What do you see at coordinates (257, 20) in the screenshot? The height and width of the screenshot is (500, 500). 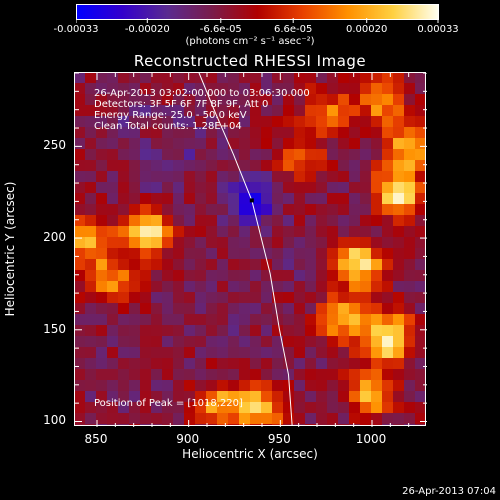 I see `colorbar-ticks` at bounding box center [257, 20].